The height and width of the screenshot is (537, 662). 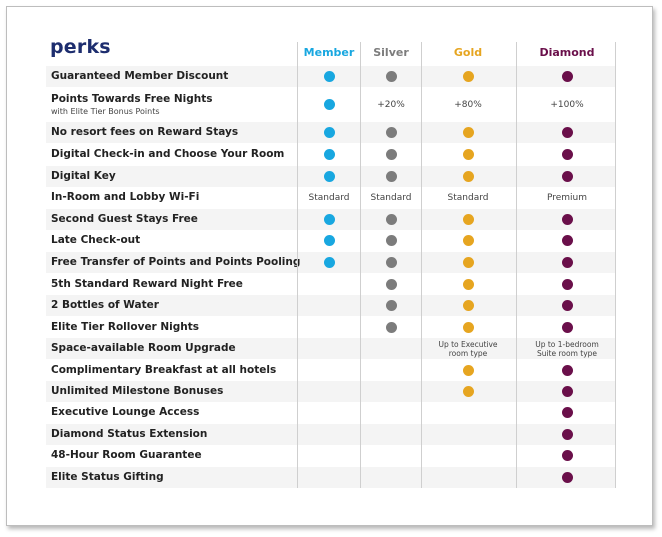 I want to click on table-row: No resort fees on Reward Stays, so click(x=331, y=132).